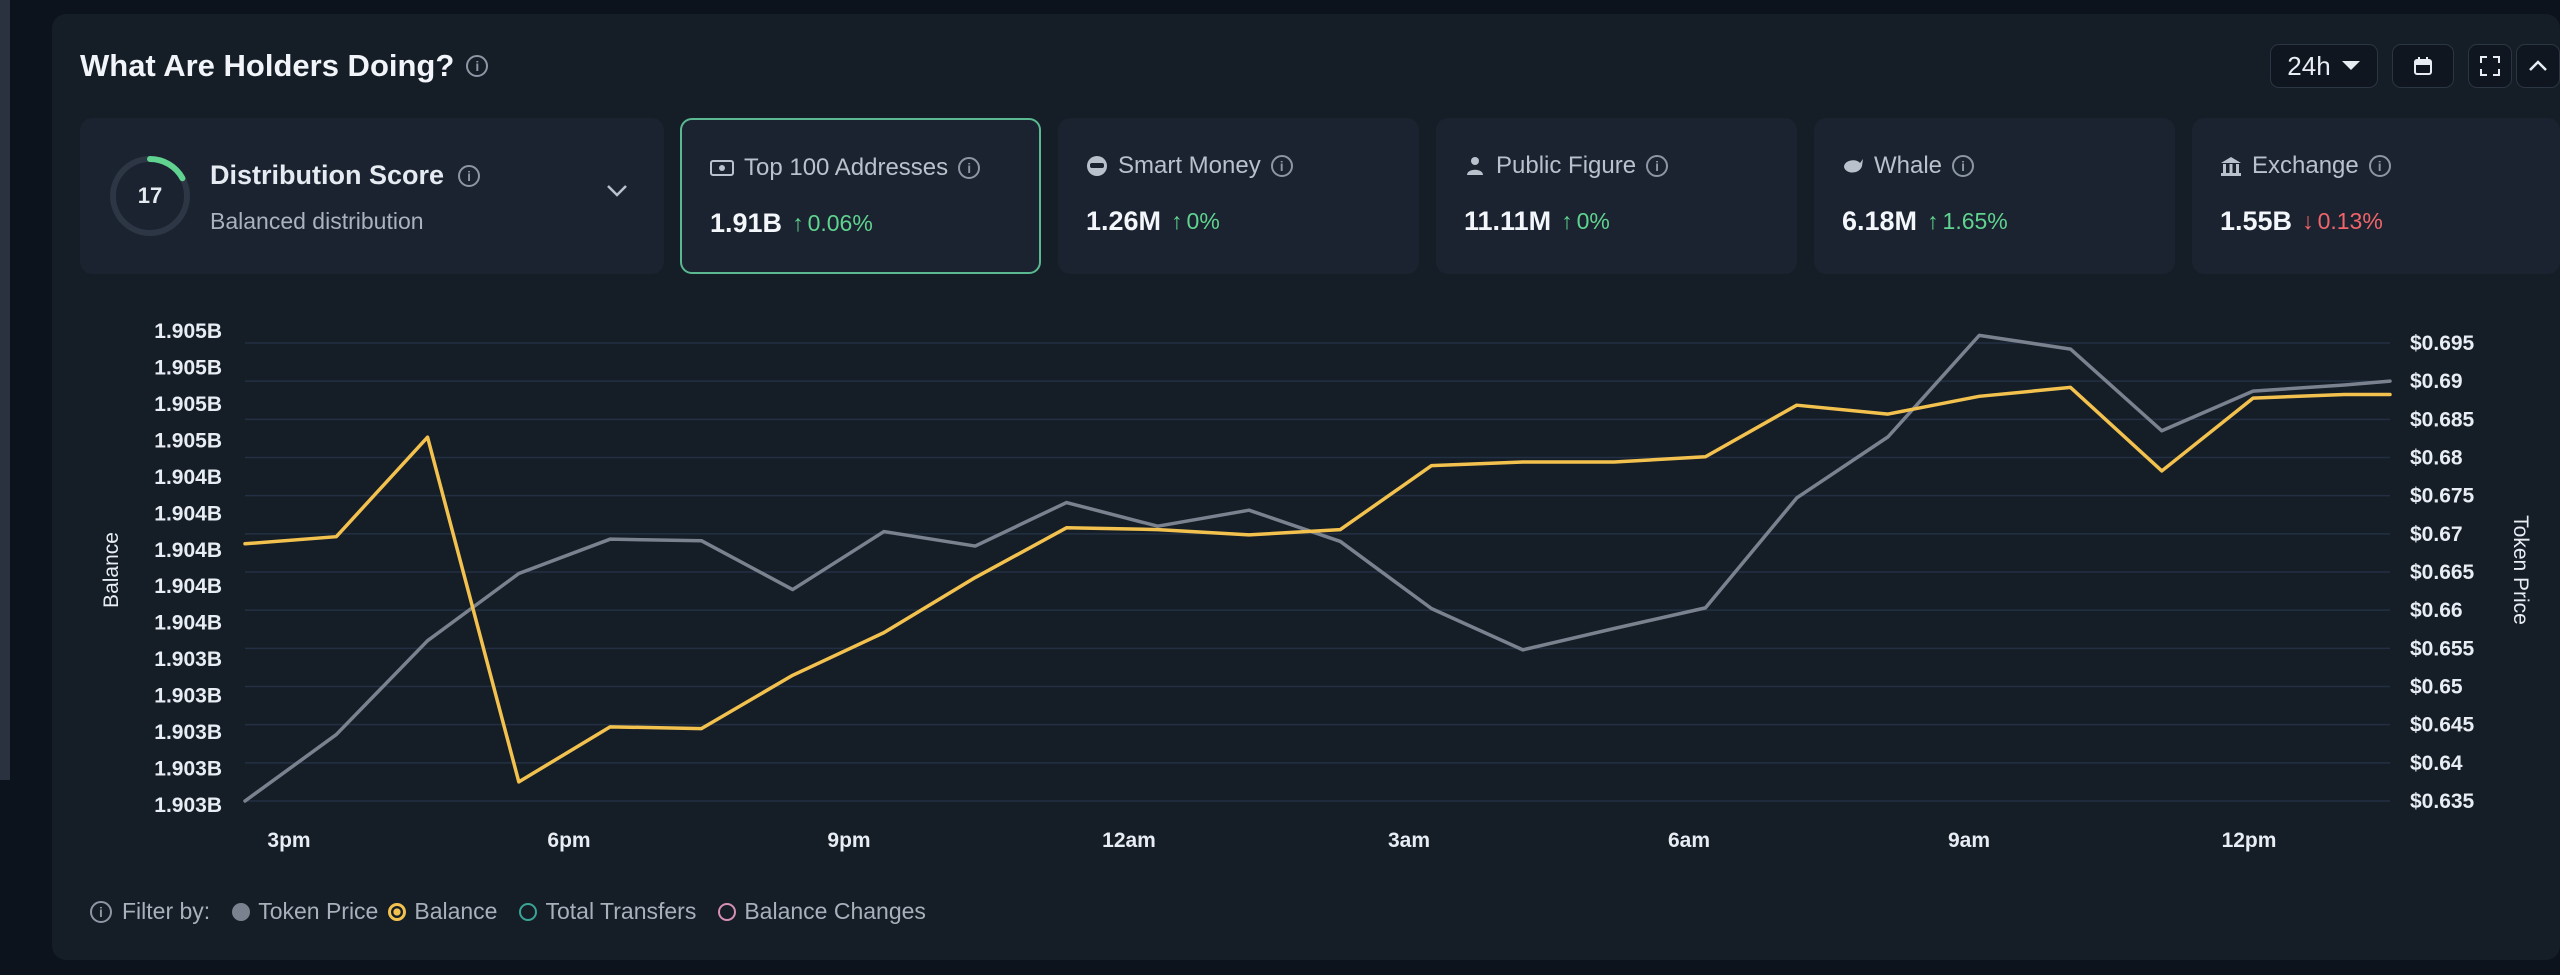  I want to click on filter-token-price: Token Price, so click(305, 911).